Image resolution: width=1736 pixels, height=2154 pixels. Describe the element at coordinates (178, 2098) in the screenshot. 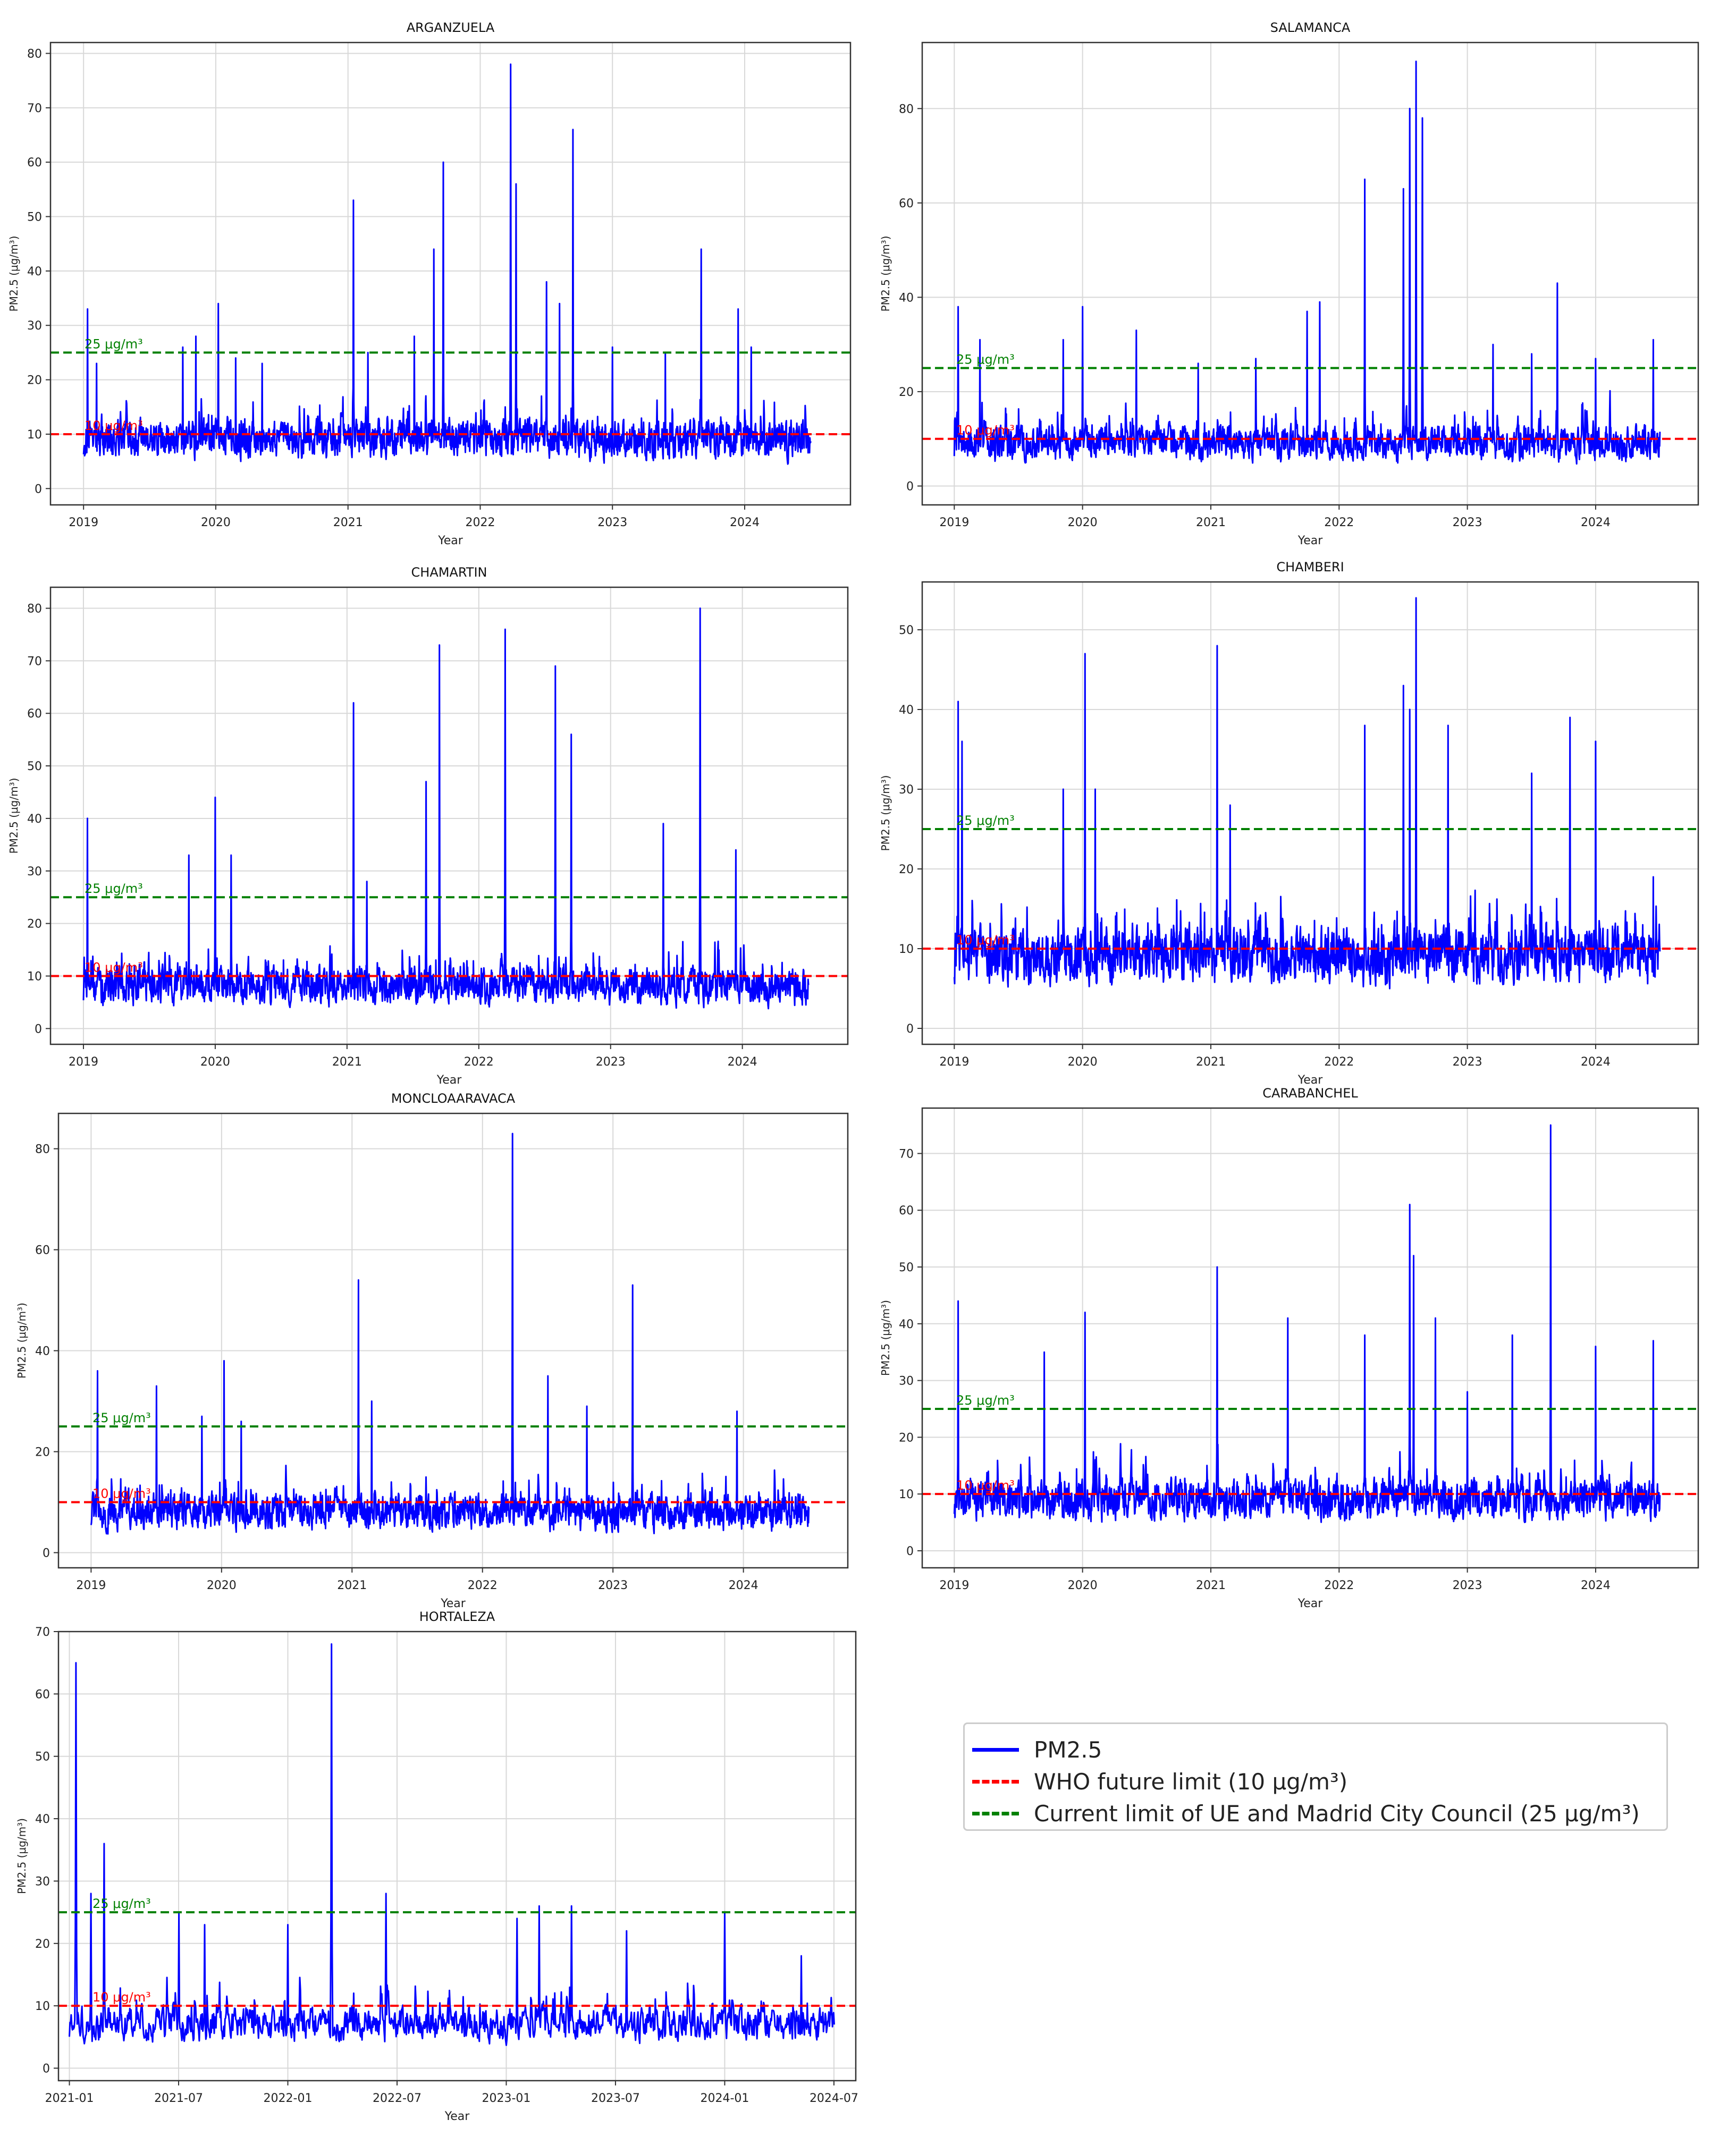

I see `x-tick-label: 2021-07` at that location.